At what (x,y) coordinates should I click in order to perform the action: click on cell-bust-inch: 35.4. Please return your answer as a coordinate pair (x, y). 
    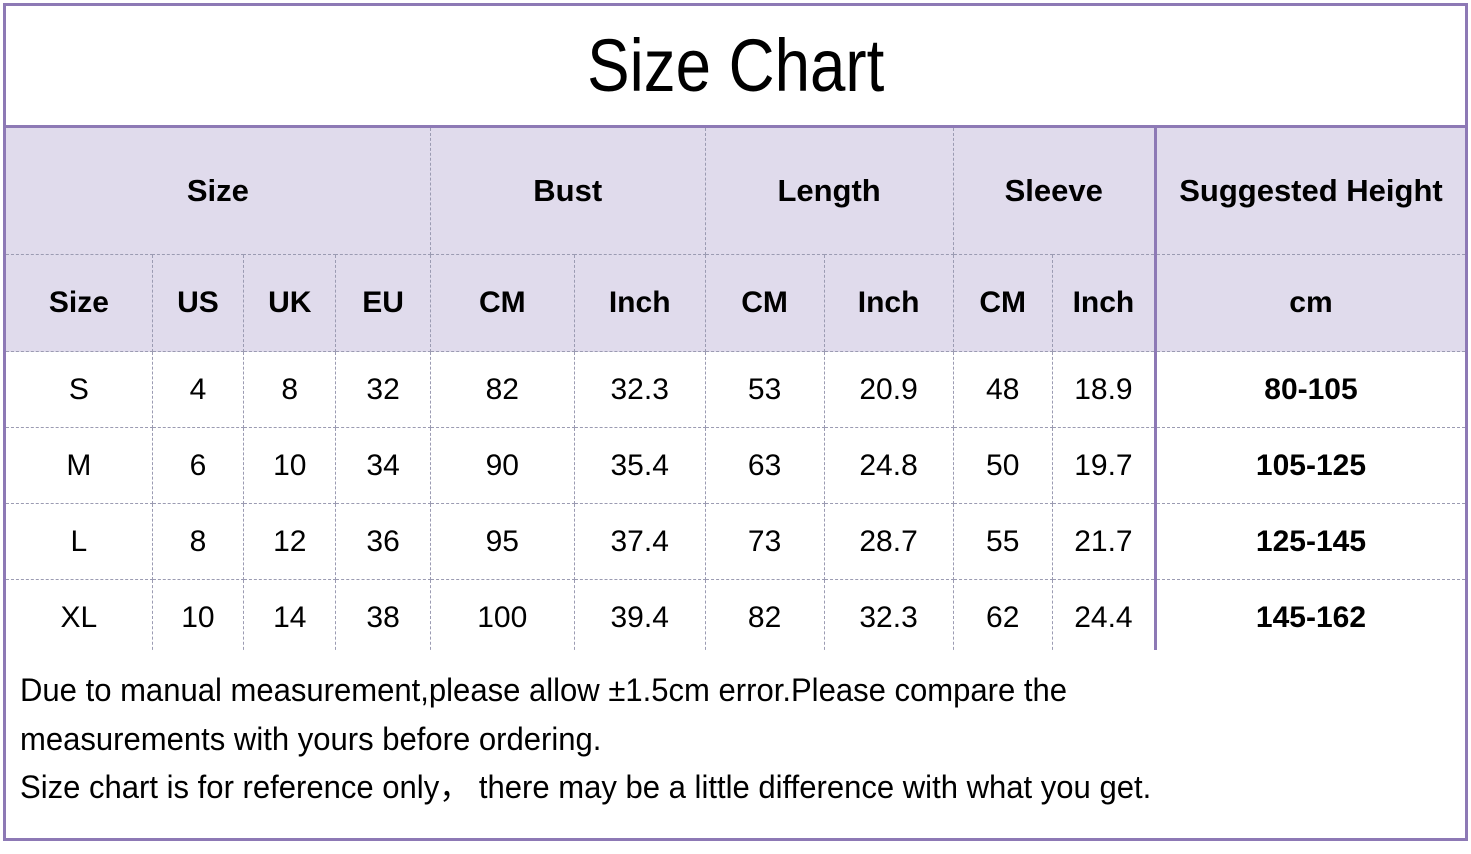
    Looking at the image, I should click on (639, 465).